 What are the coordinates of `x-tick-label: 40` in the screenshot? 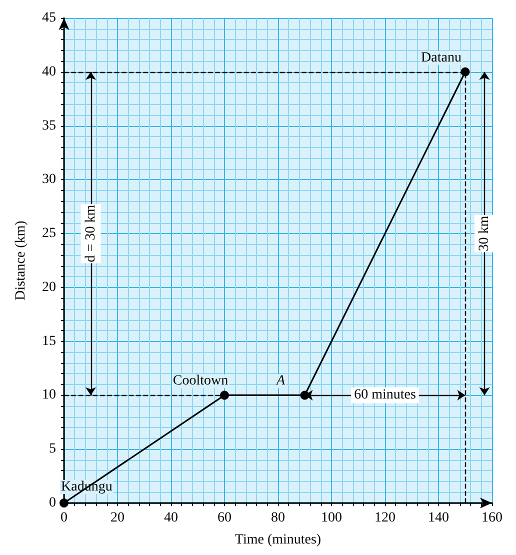 It's located at (171, 518).